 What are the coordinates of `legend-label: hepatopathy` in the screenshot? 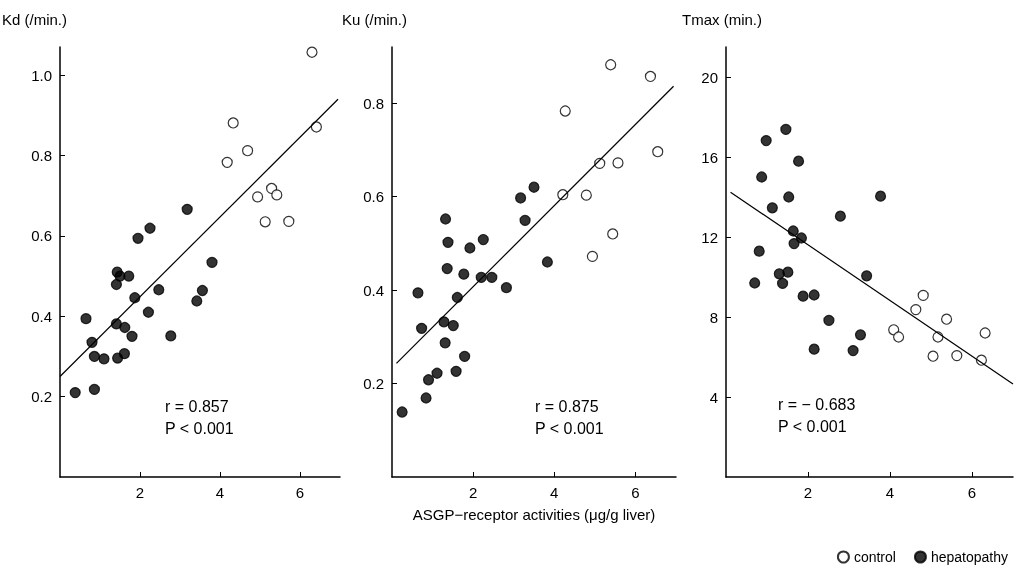 It's located at (969, 557).